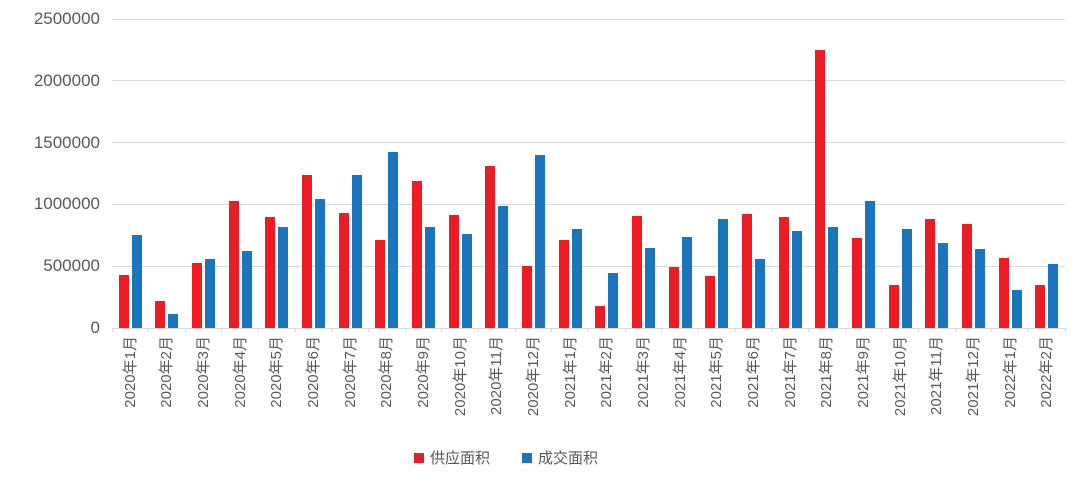 This screenshot has height=490, width=1080. Describe the element at coordinates (314, 372) in the screenshot. I see `x-axis-tick-label: 2020年6月` at that location.